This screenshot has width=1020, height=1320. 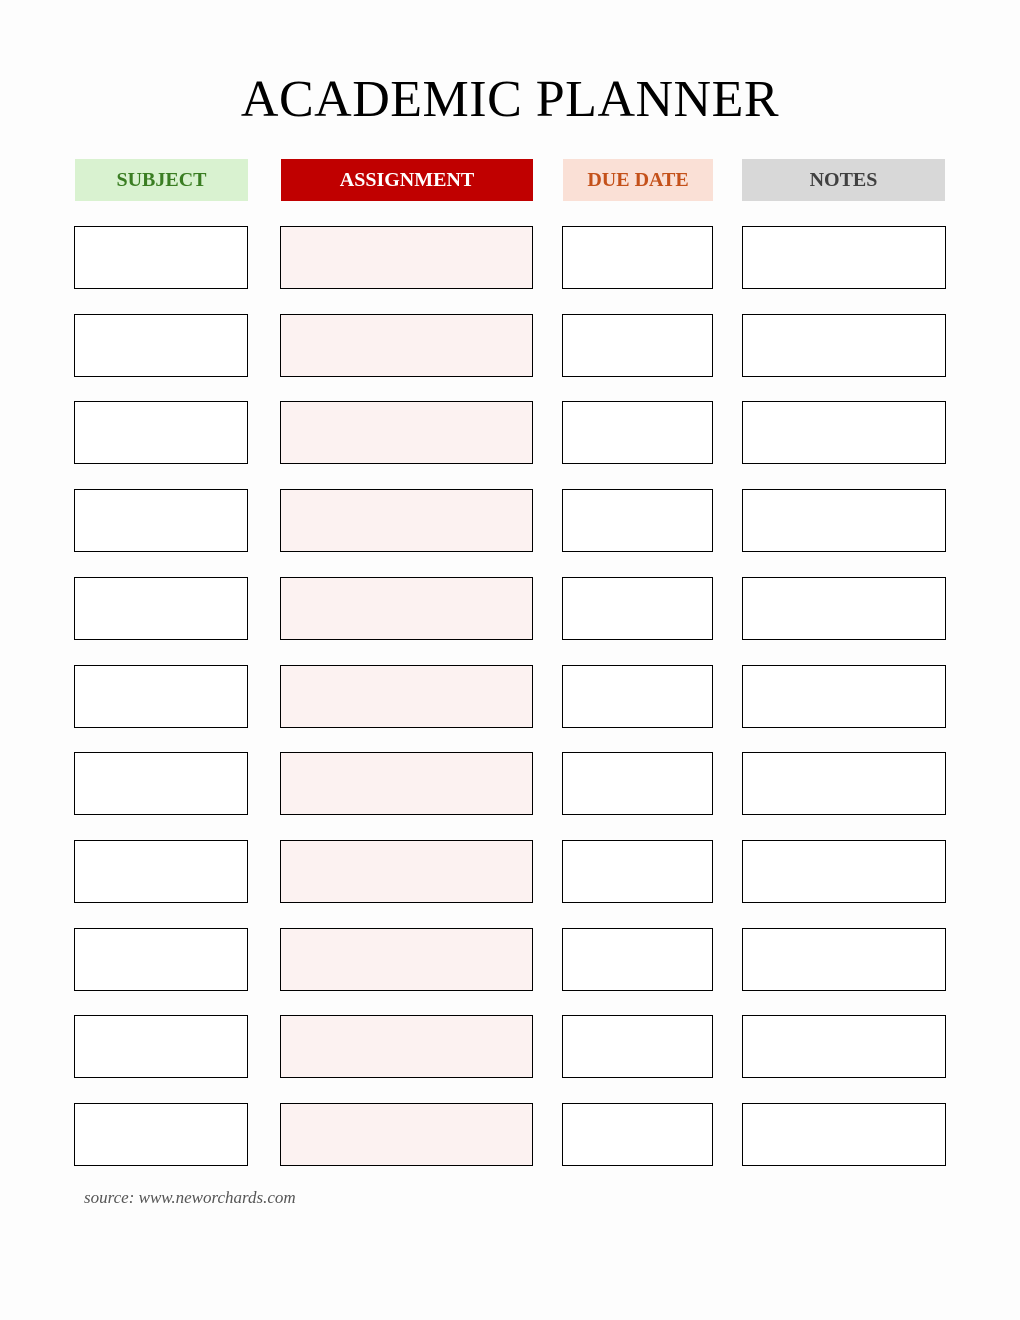 I want to click on source-credit: source: www.neworchards.com, so click(x=190, y=1197).